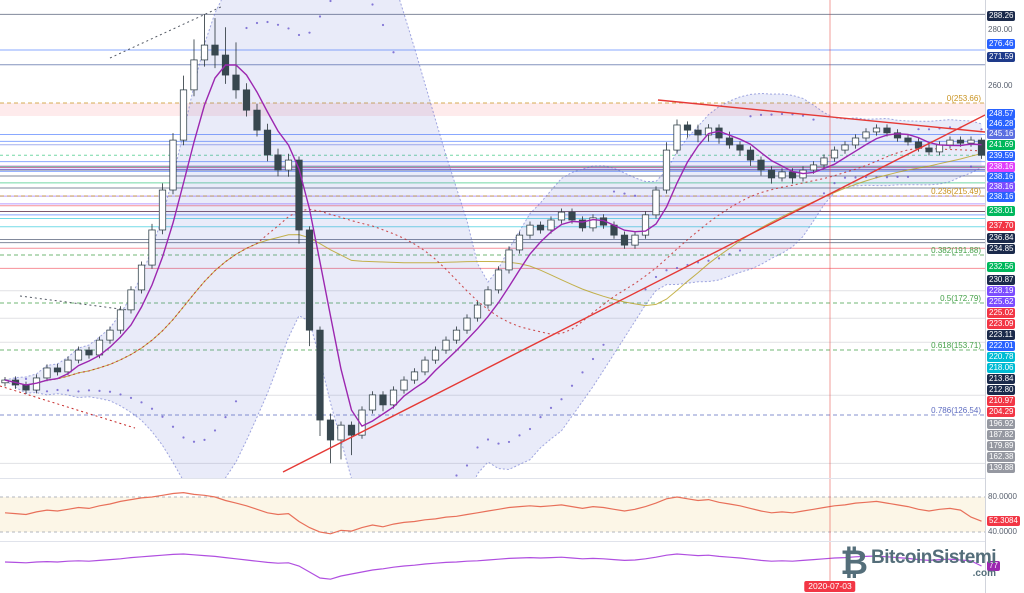  Describe the element at coordinates (956, 250) in the screenshot. I see `fib-level-label: 0.382(191.88)` at that location.